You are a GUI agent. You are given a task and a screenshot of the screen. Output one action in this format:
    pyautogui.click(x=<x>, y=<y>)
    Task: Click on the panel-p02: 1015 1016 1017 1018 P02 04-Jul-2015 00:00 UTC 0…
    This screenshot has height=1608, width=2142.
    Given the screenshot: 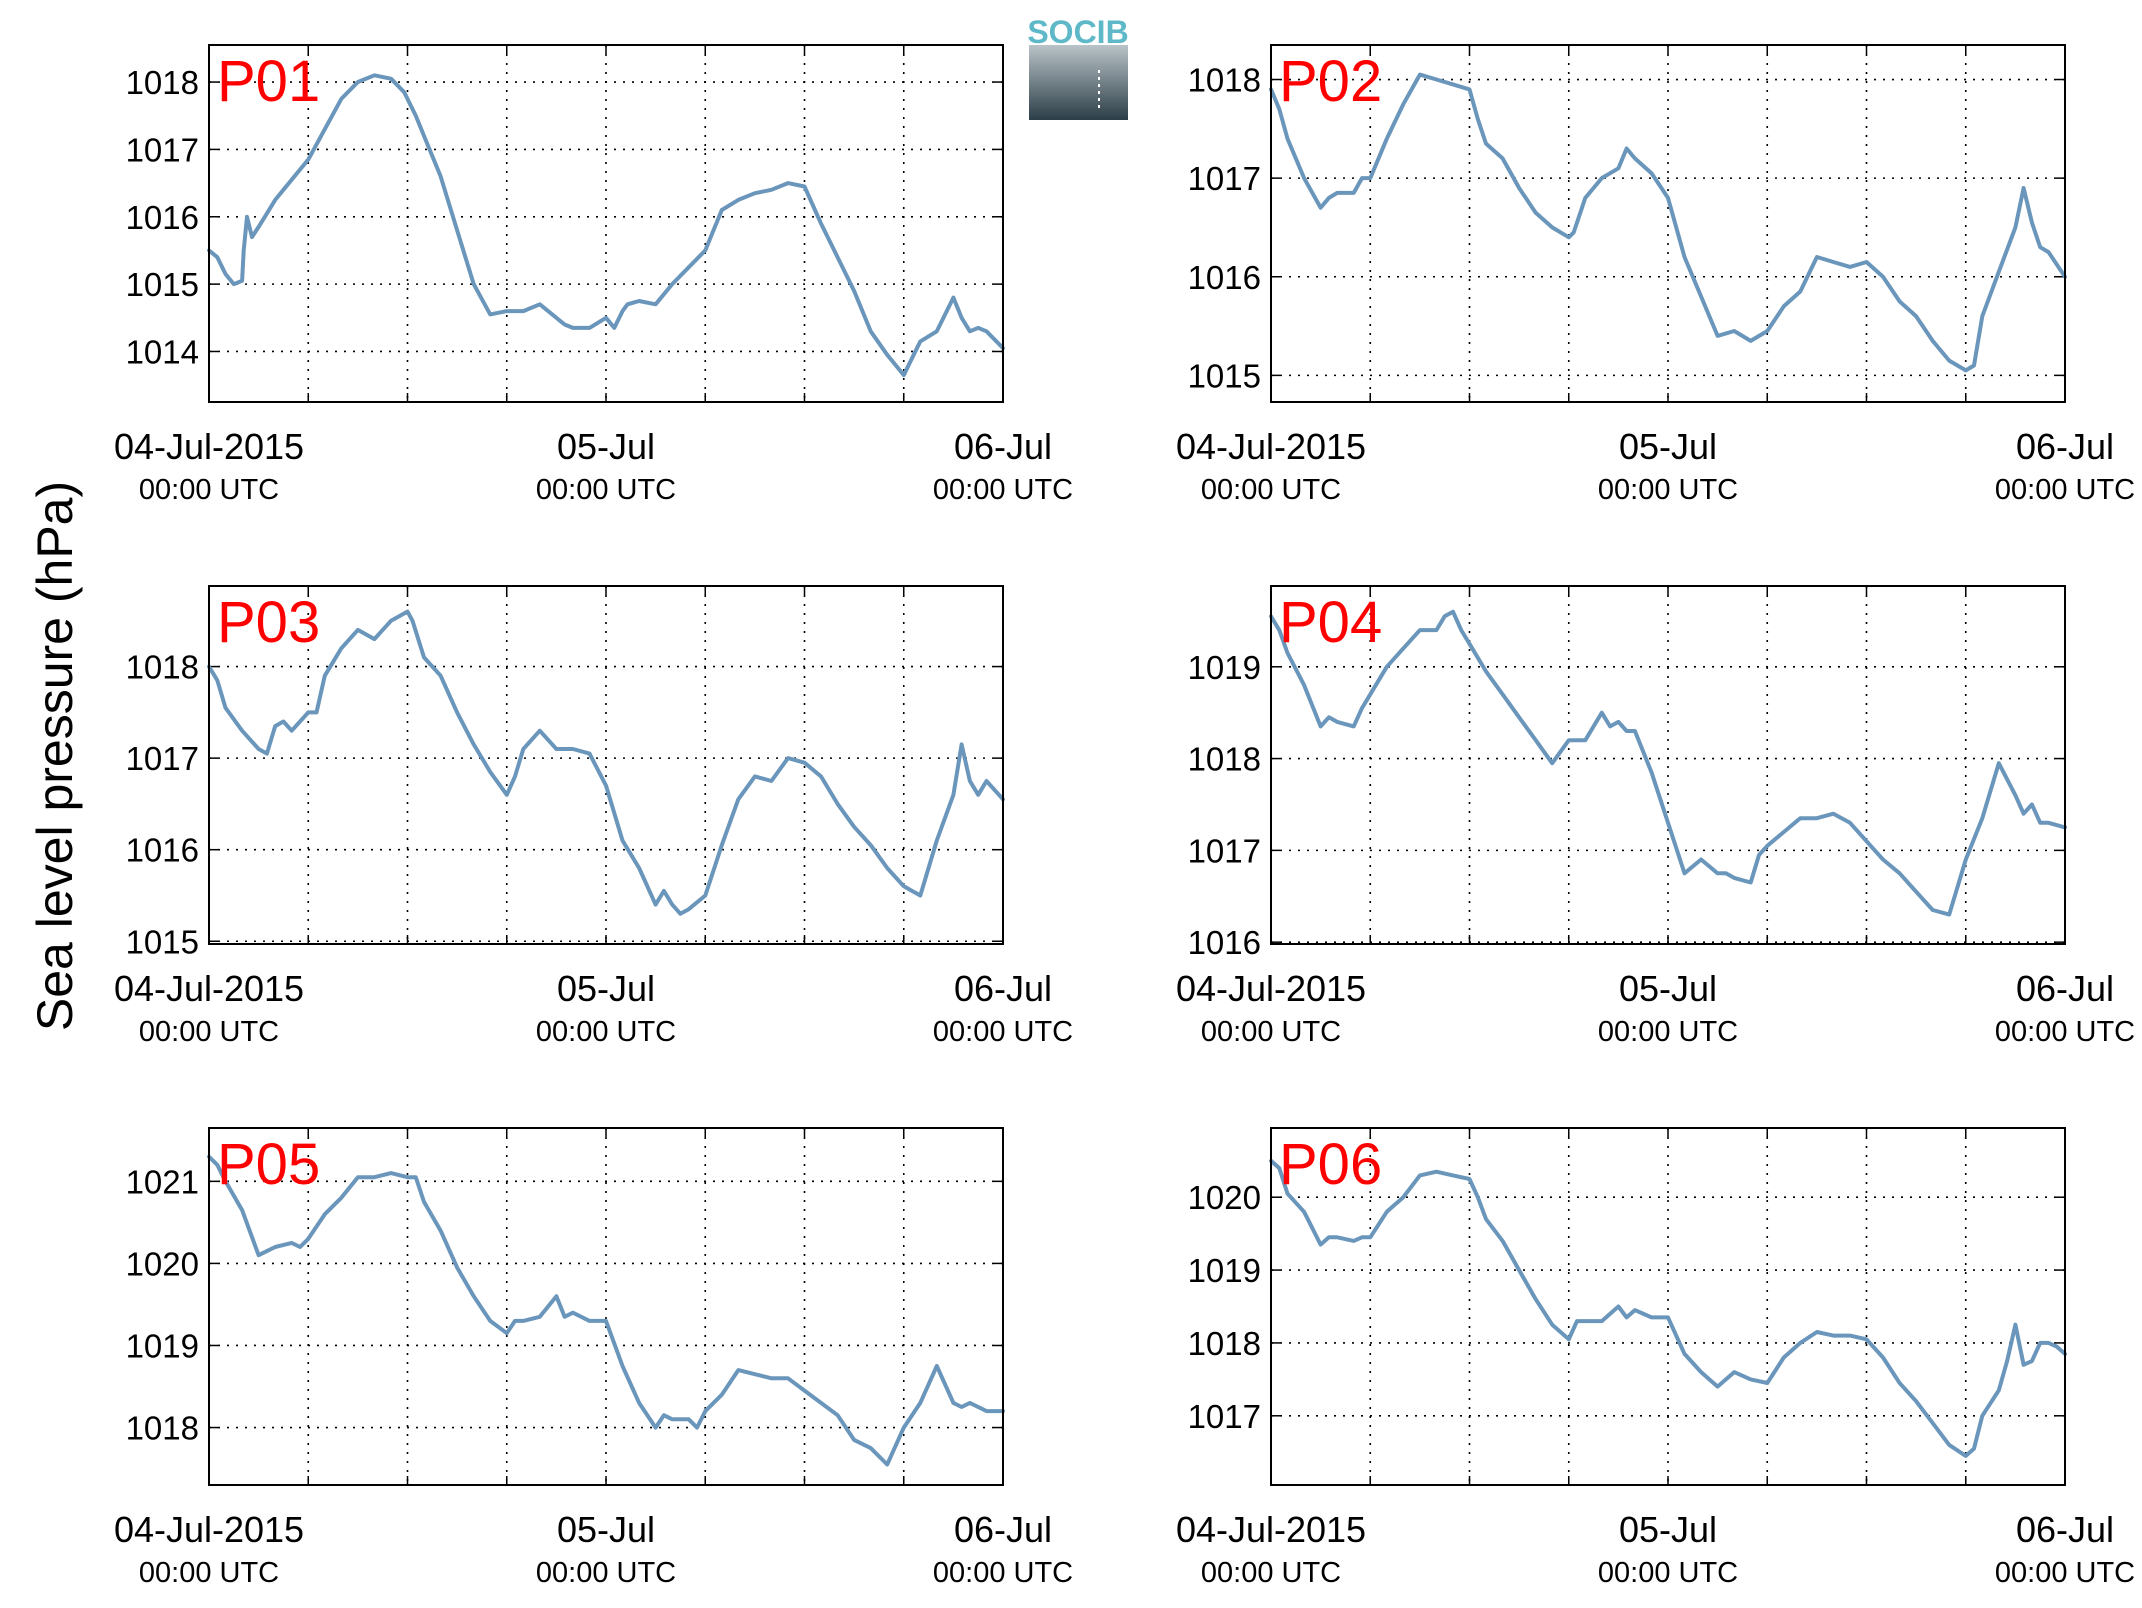 What is the action you would take?
    pyautogui.click(x=1655, y=275)
    